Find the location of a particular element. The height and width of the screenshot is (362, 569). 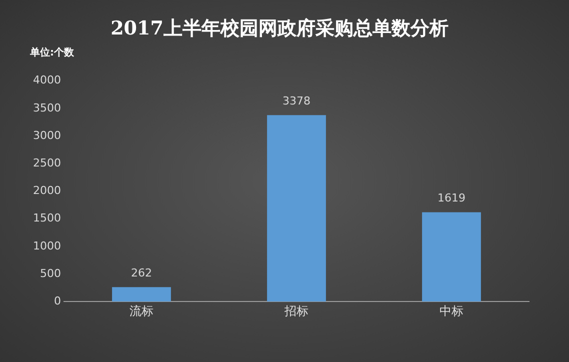

y-tick-label: 2500 is located at coordinates (46, 163).